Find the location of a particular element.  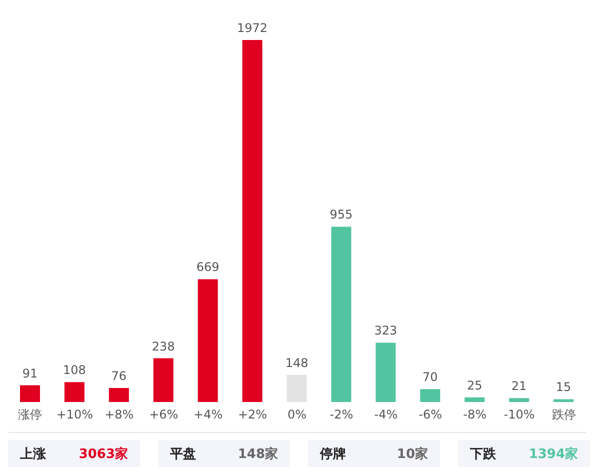

x-tick-label: +4% is located at coordinates (208, 415).